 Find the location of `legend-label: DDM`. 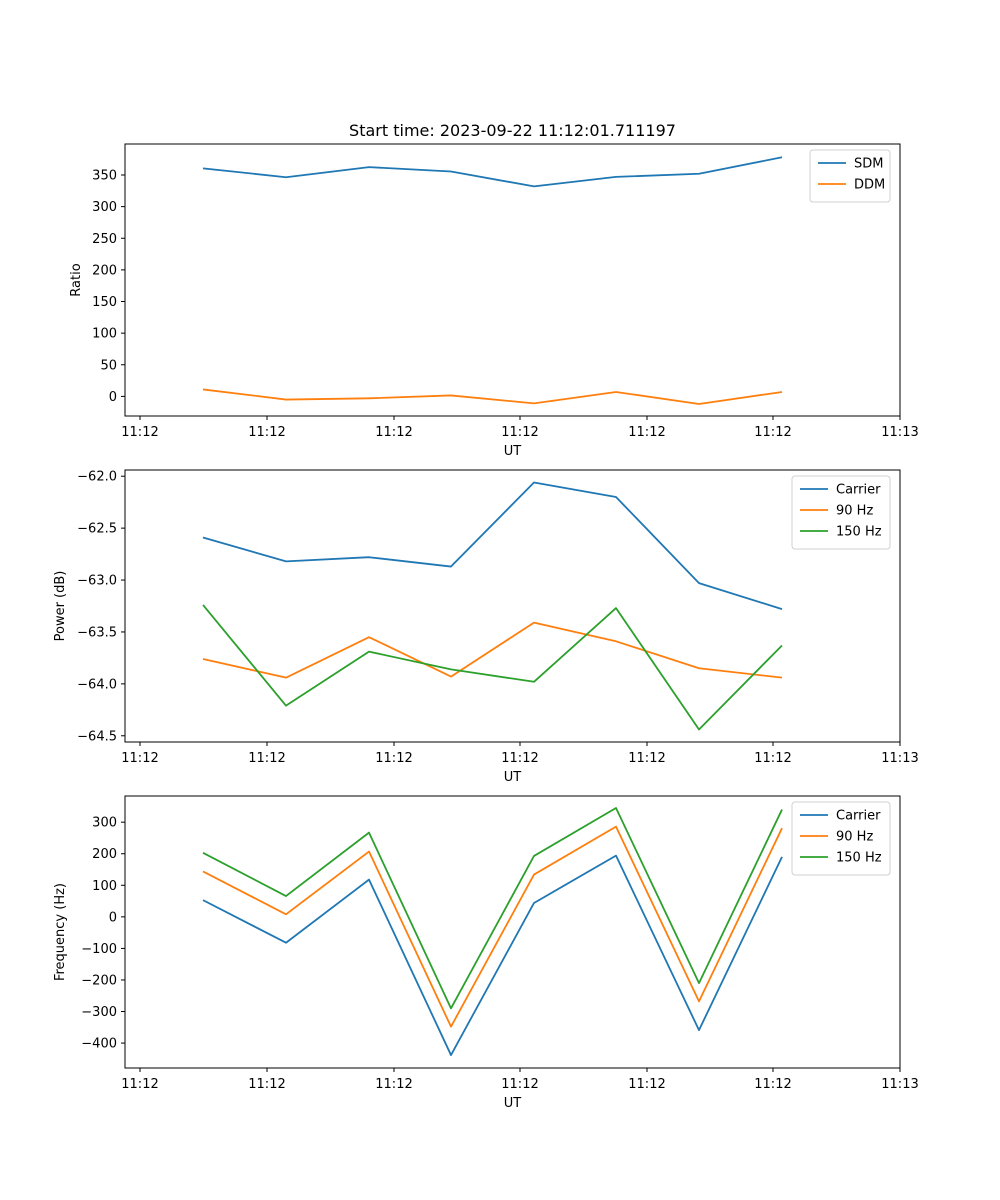

legend-label: DDM is located at coordinates (869, 185).